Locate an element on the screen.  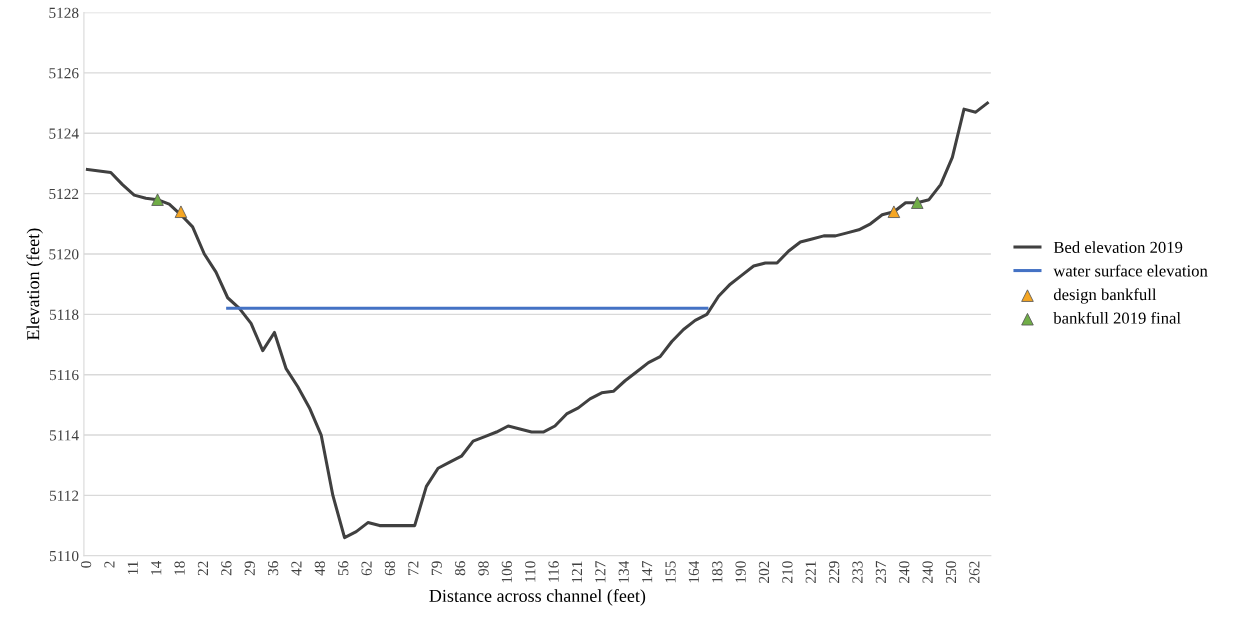
x-tick-label: 42 is located at coordinates (296, 568).